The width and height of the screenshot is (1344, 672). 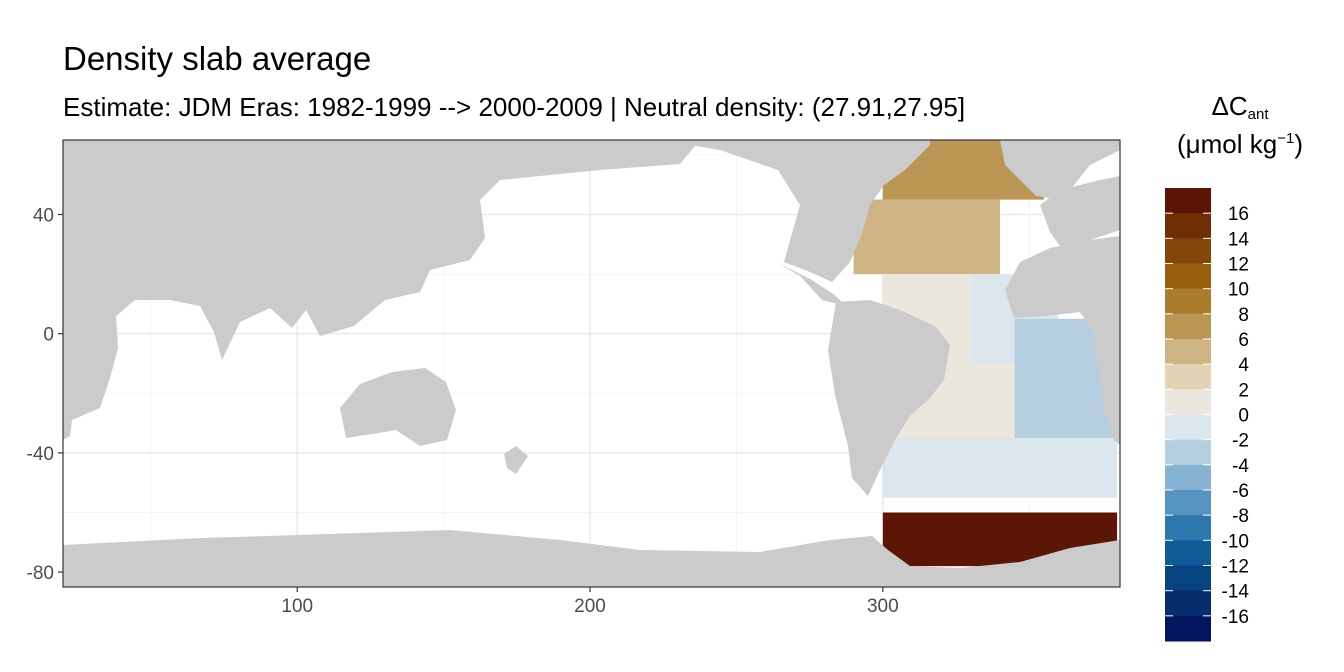 What do you see at coordinates (1227, 143) in the screenshot?
I see `legend-title-unit: (μmol kg` at bounding box center [1227, 143].